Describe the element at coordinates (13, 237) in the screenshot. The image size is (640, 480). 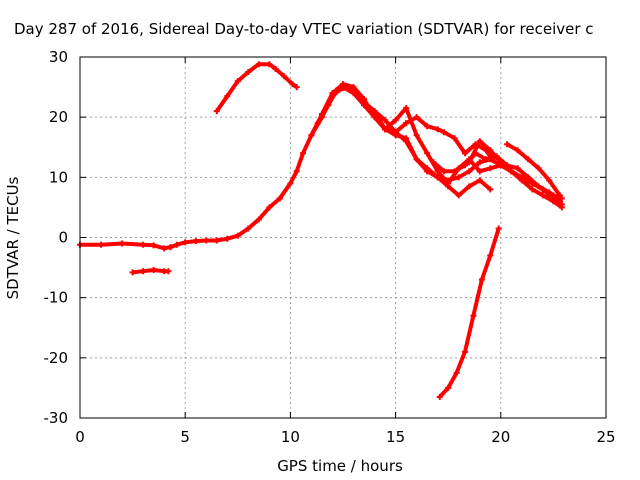
I see `y-axis-label: SDTVAR / TECUs` at that location.